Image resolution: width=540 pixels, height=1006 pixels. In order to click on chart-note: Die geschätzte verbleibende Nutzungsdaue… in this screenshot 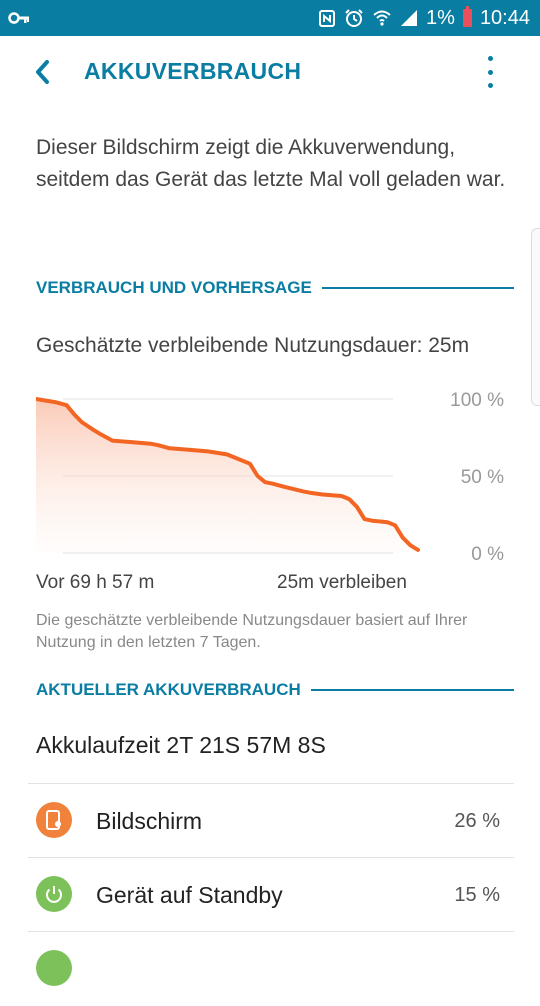, I will do `click(252, 631)`.